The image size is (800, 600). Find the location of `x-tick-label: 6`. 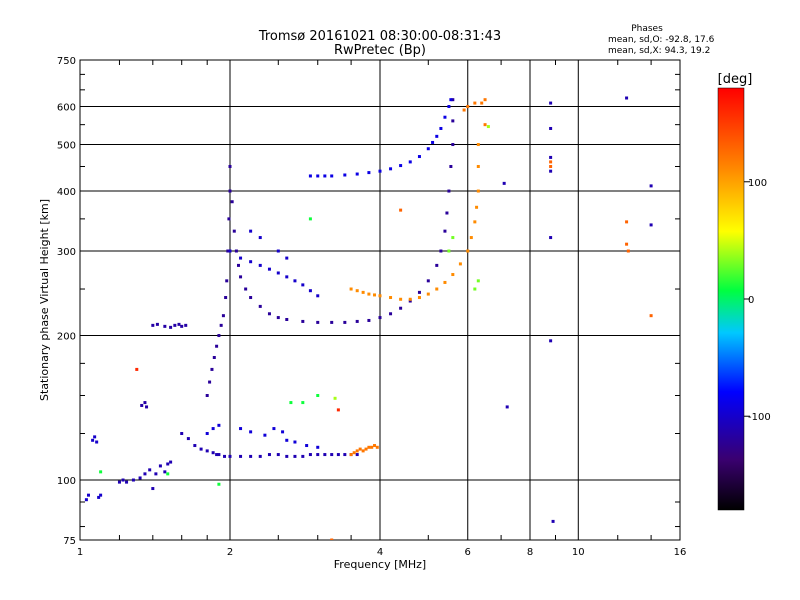

x-tick-label: 6 is located at coordinates (468, 552).